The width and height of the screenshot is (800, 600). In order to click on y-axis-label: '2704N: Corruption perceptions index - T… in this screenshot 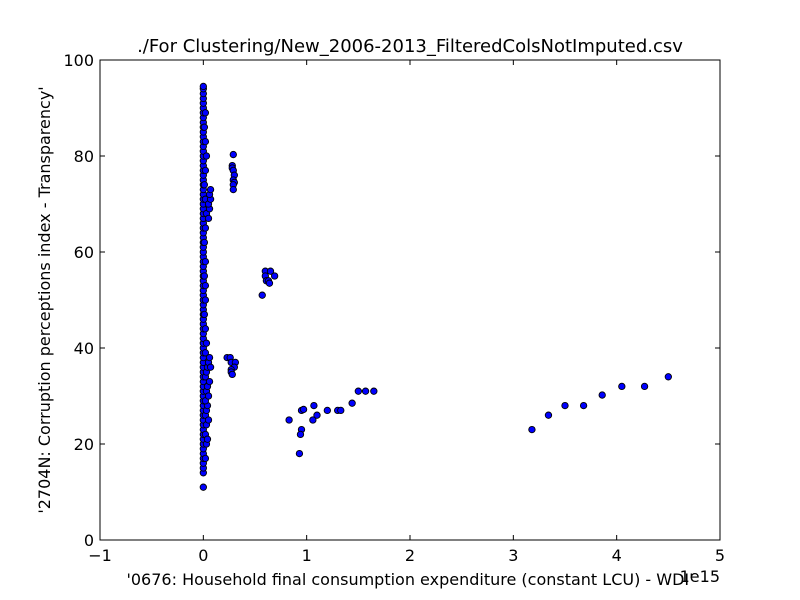, I will do `click(44, 299)`.